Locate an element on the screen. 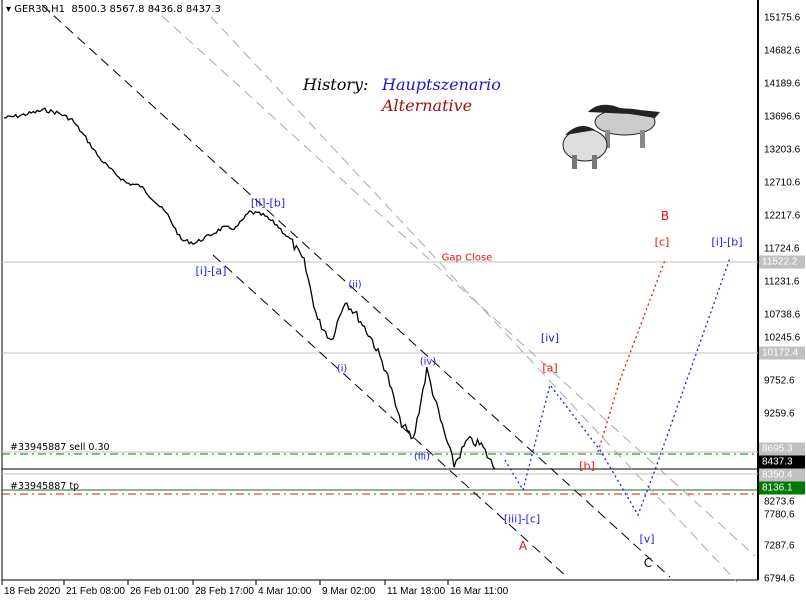 The width and height of the screenshot is (806, 603). time-tick-label: 26 Feb 01:00 is located at coordinates (159, 591).